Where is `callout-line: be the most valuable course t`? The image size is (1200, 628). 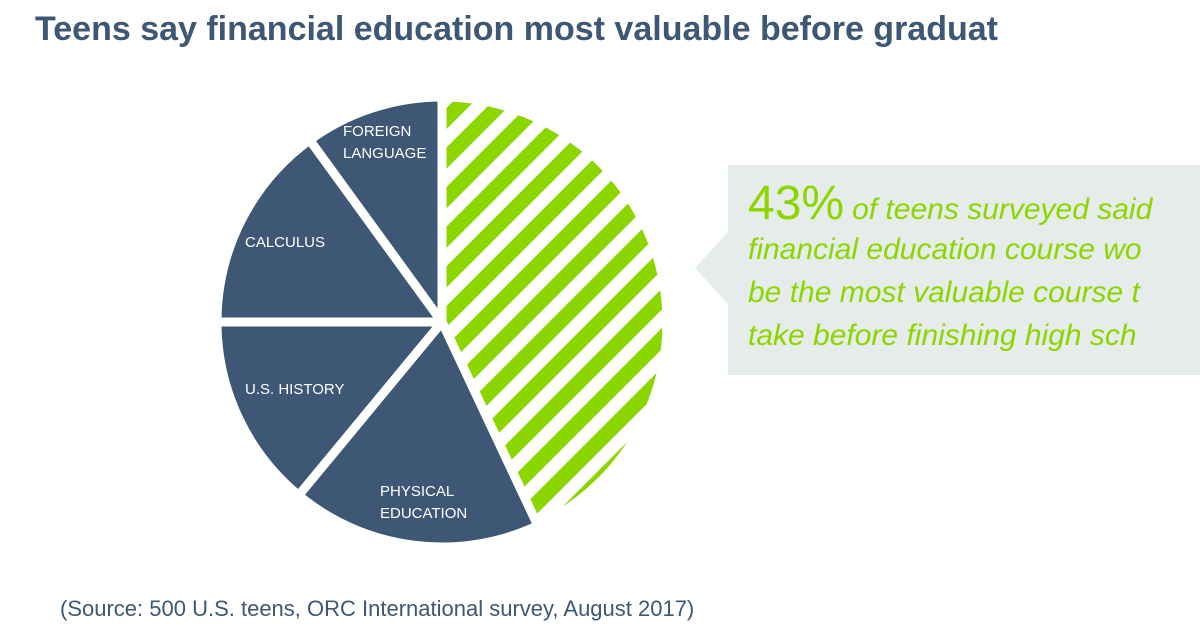 callout-line: be the most valuable course t is located at coordinates (945, 292).